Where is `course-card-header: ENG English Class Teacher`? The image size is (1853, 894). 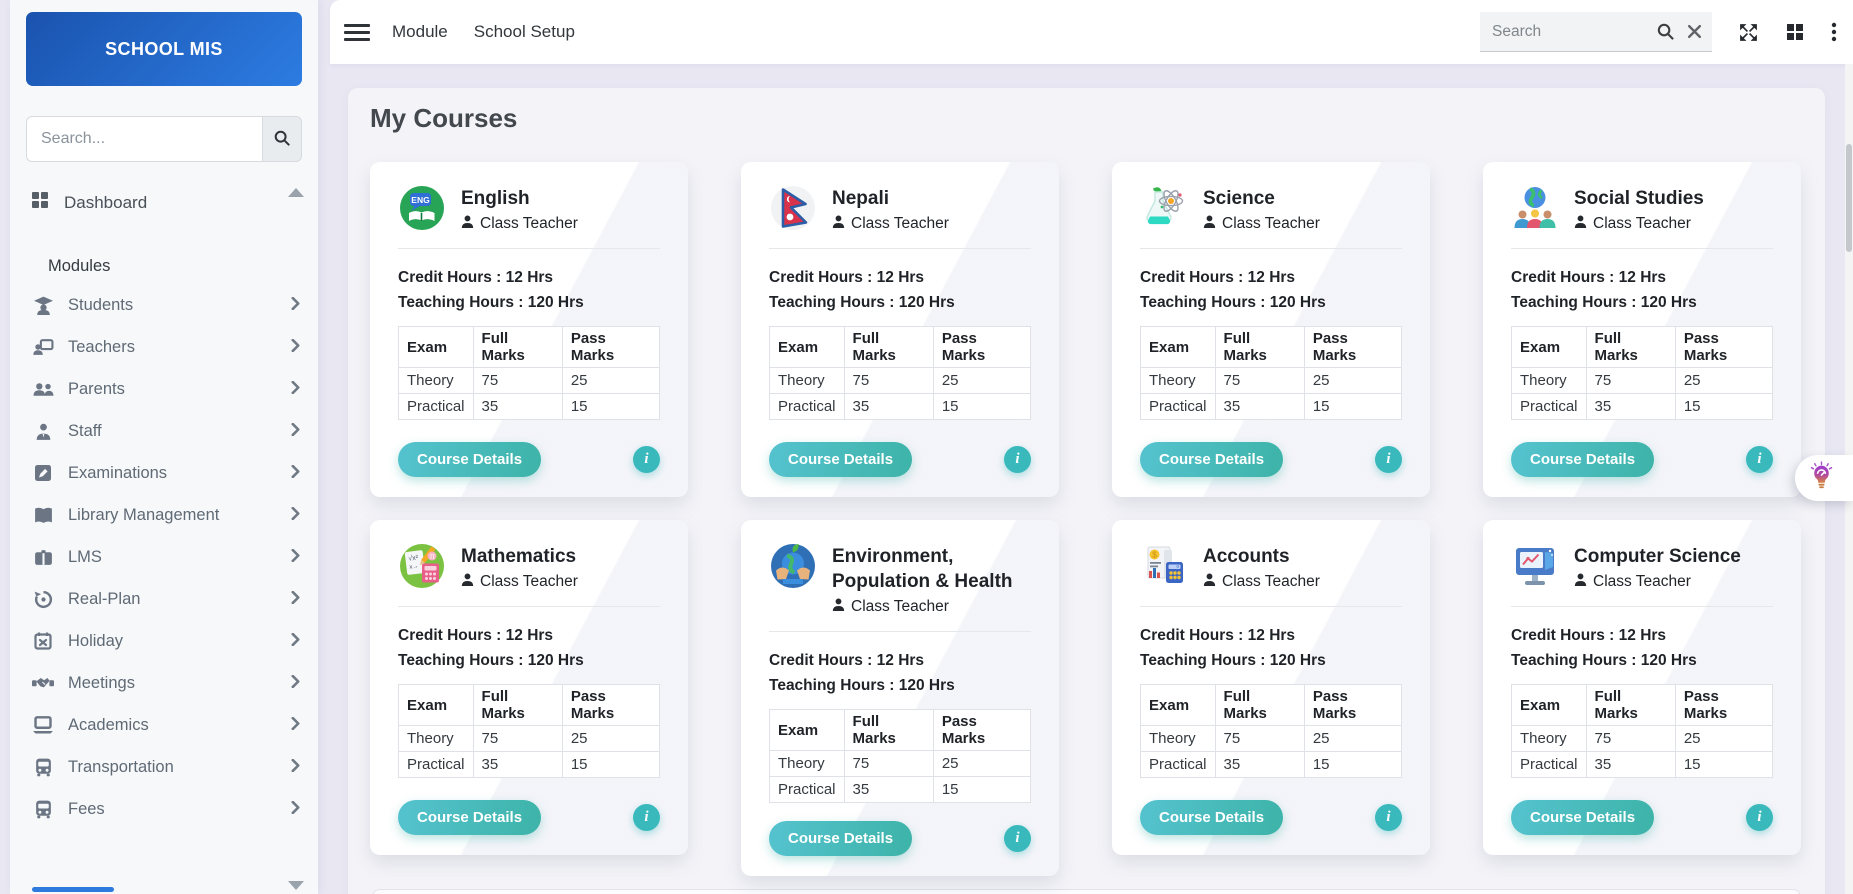
course-card-header: ENG English Class Teacher is located at coordinates (529, 208).